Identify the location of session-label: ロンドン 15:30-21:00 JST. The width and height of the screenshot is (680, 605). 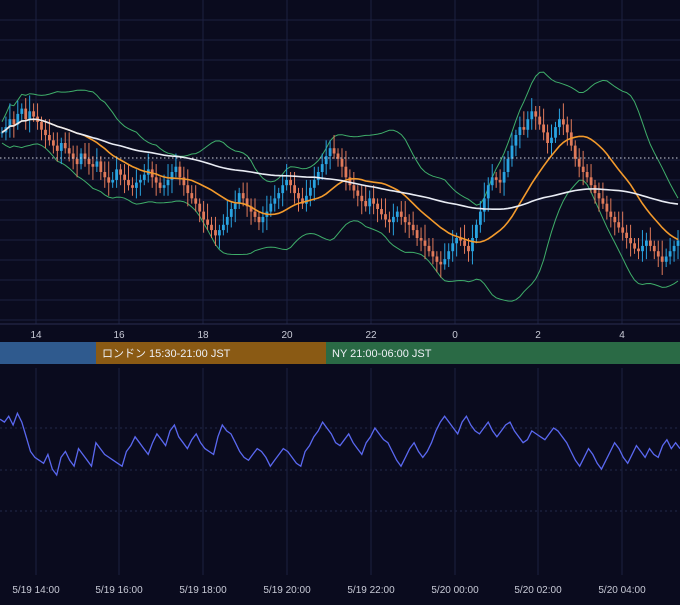
(166, 354).